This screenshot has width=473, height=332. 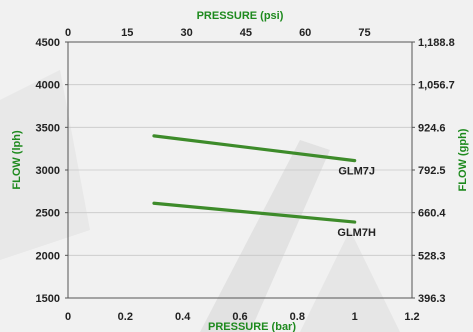 I want to click on bottom-tick-label: 0.2, so click(x=125, y=317).